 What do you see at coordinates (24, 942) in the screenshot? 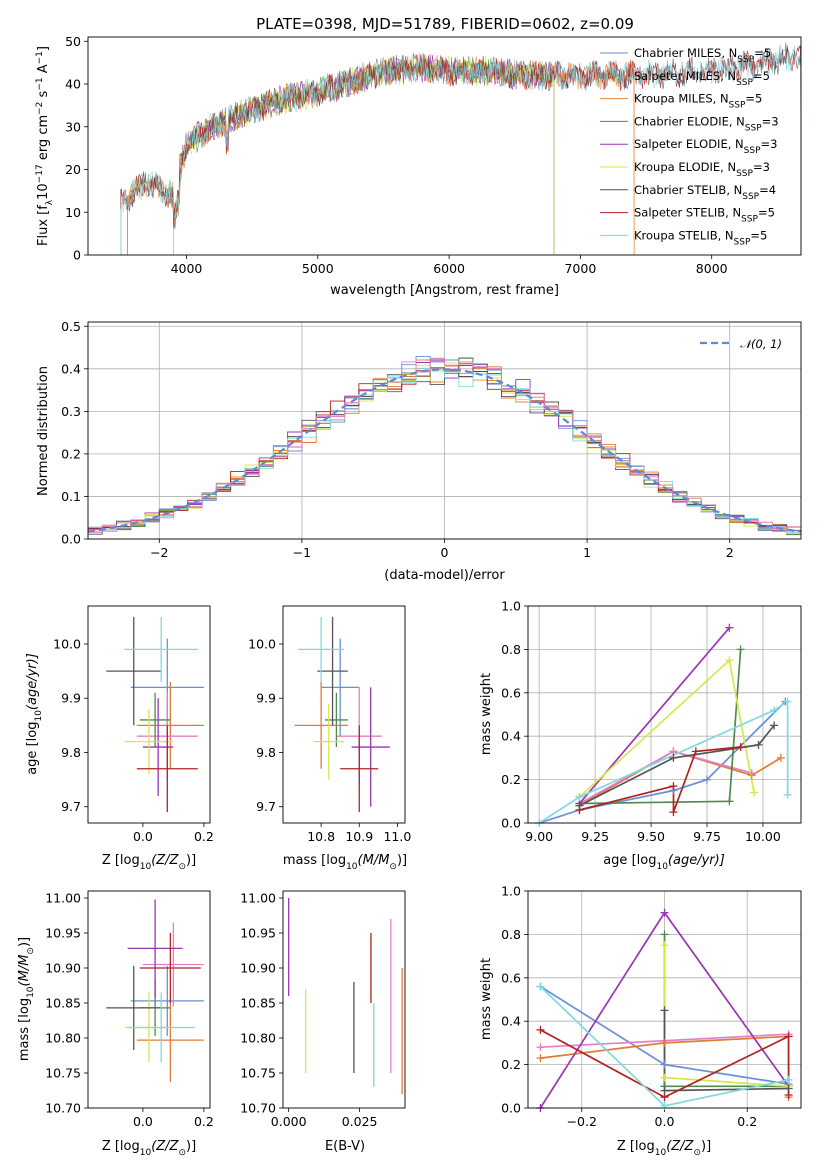
I see `y-axis-label-mass_vs_Z-part: )]` at bounding box center [24, 942].